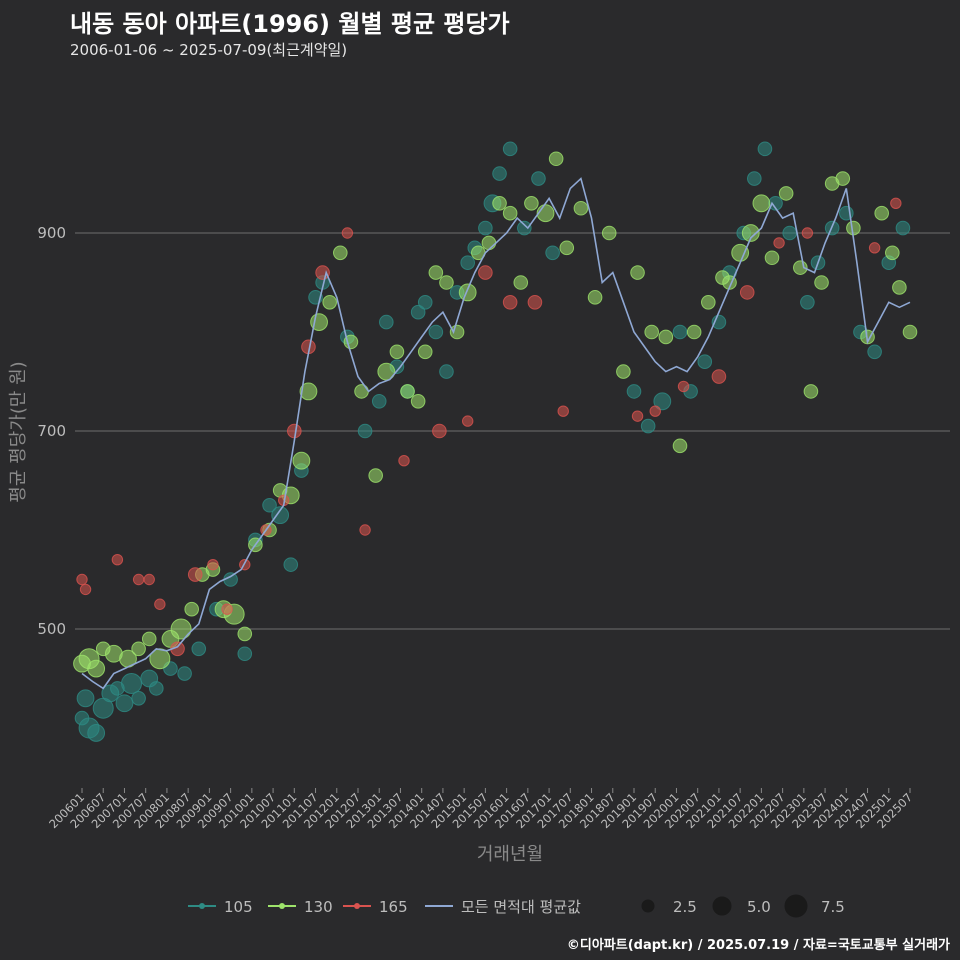 The image size is (960, 960). I want to click on y-axis-label: 평균 평당가(만 원), so click(18, 431).